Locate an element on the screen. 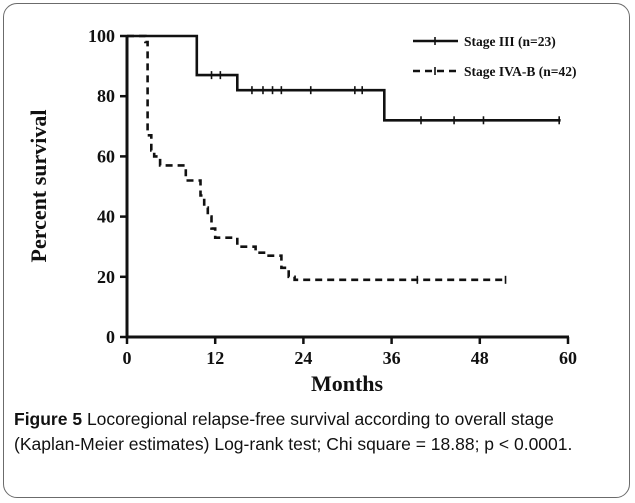 The width and height of the screenshot is (635, 503). chart-legend: Stage III (n=23) Stage IVA-B (n=42) is located at coordinates (494, 56).